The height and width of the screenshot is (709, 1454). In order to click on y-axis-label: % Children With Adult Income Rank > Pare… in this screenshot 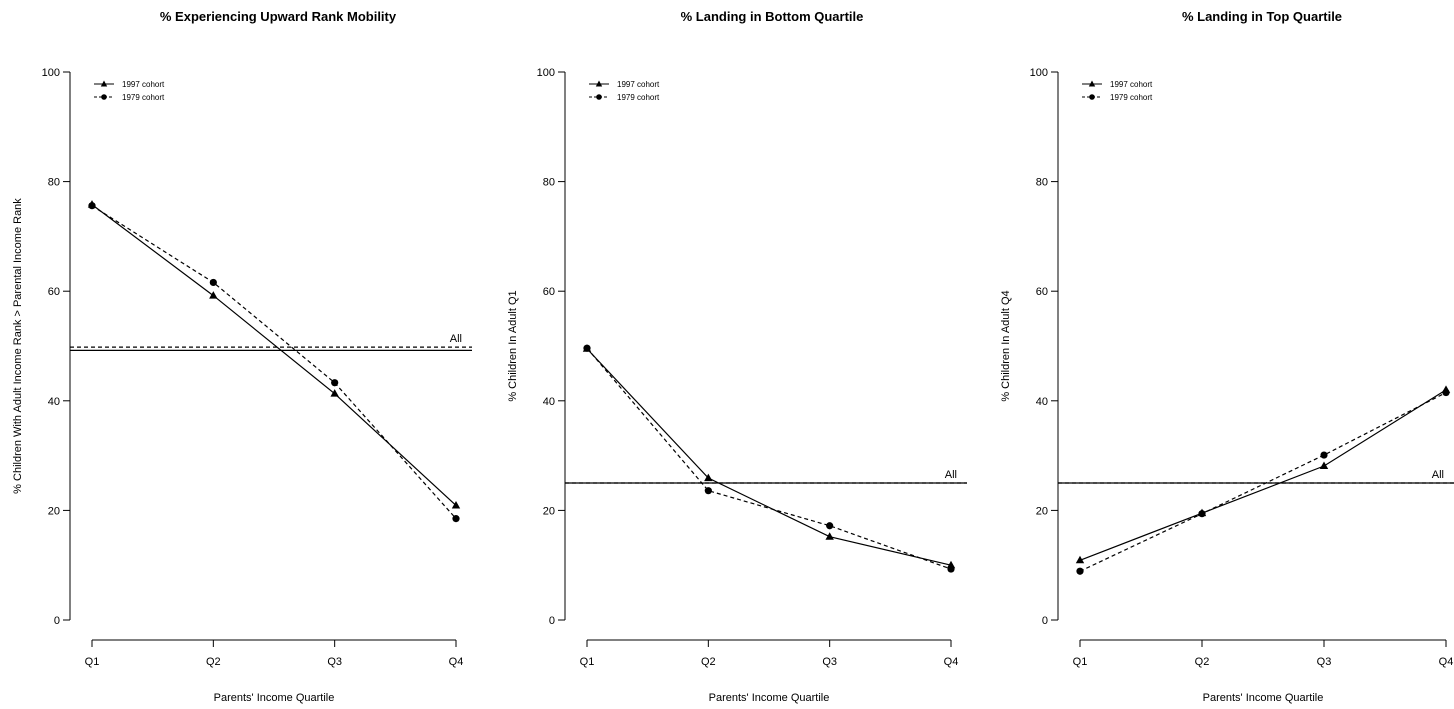, I will do `click(18, 346)`.